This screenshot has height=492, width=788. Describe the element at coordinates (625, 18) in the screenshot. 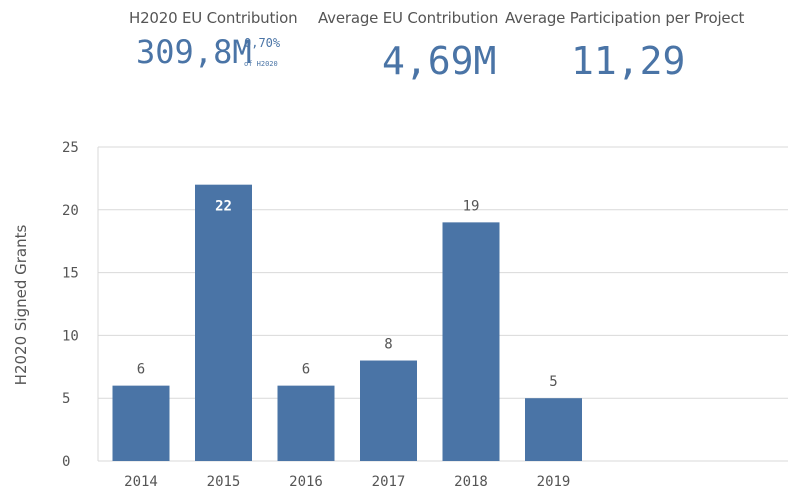

I see `average-participation-label: Average Participation per Project` at that location.